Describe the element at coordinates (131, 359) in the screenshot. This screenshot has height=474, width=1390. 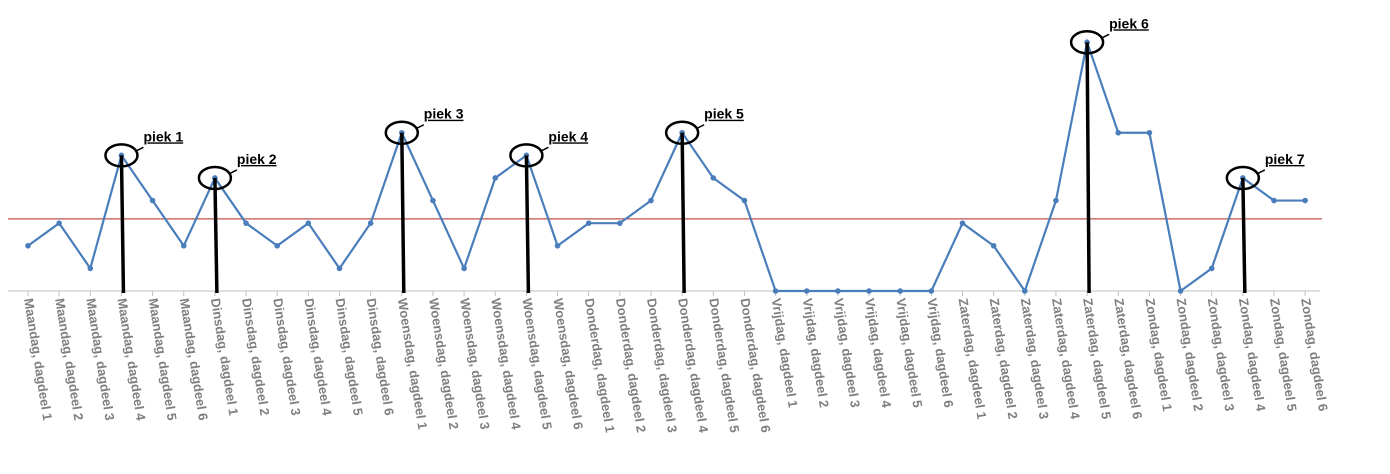
I see `x-tick-label: Maandag, dagdeel 4` at that location.